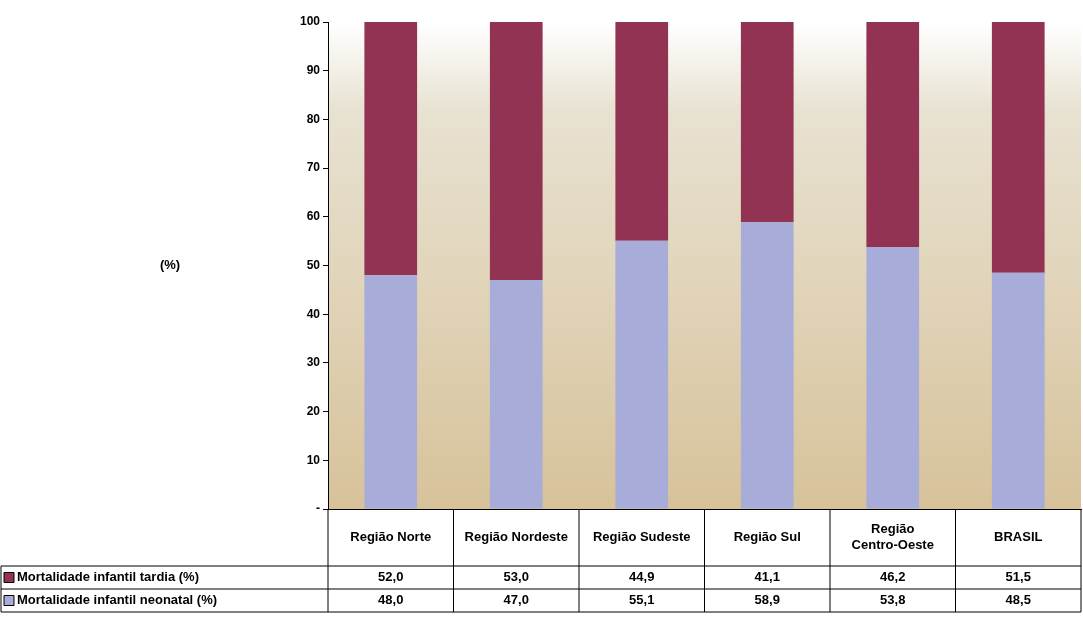 Image resolution: width=1083 pixels, height=623 pixels. Describe the element at coordinates (108, 577) in the screenshot. I see `legend-label: Mortalidade infantil tardia (%)` at that location.